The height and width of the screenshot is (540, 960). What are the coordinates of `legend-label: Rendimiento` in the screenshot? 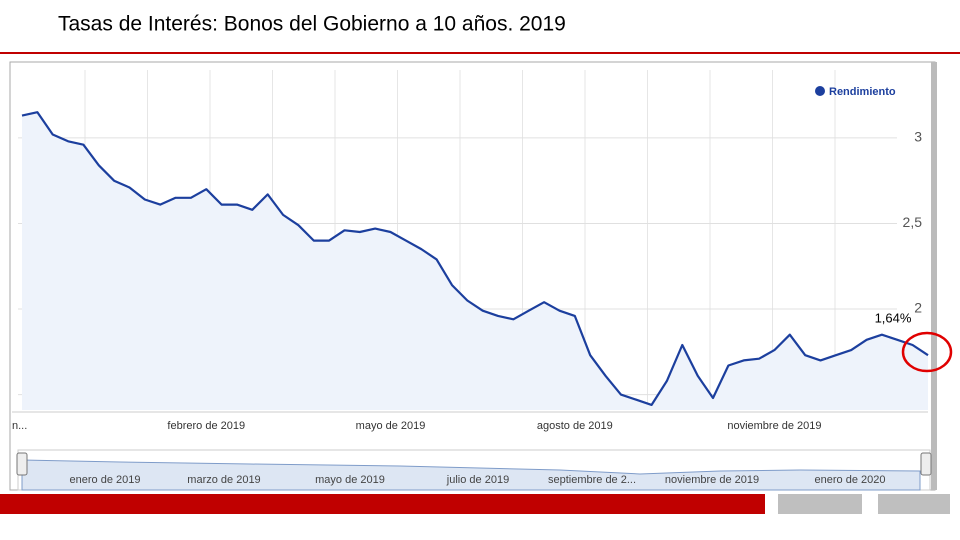 It's located at (862, 92).